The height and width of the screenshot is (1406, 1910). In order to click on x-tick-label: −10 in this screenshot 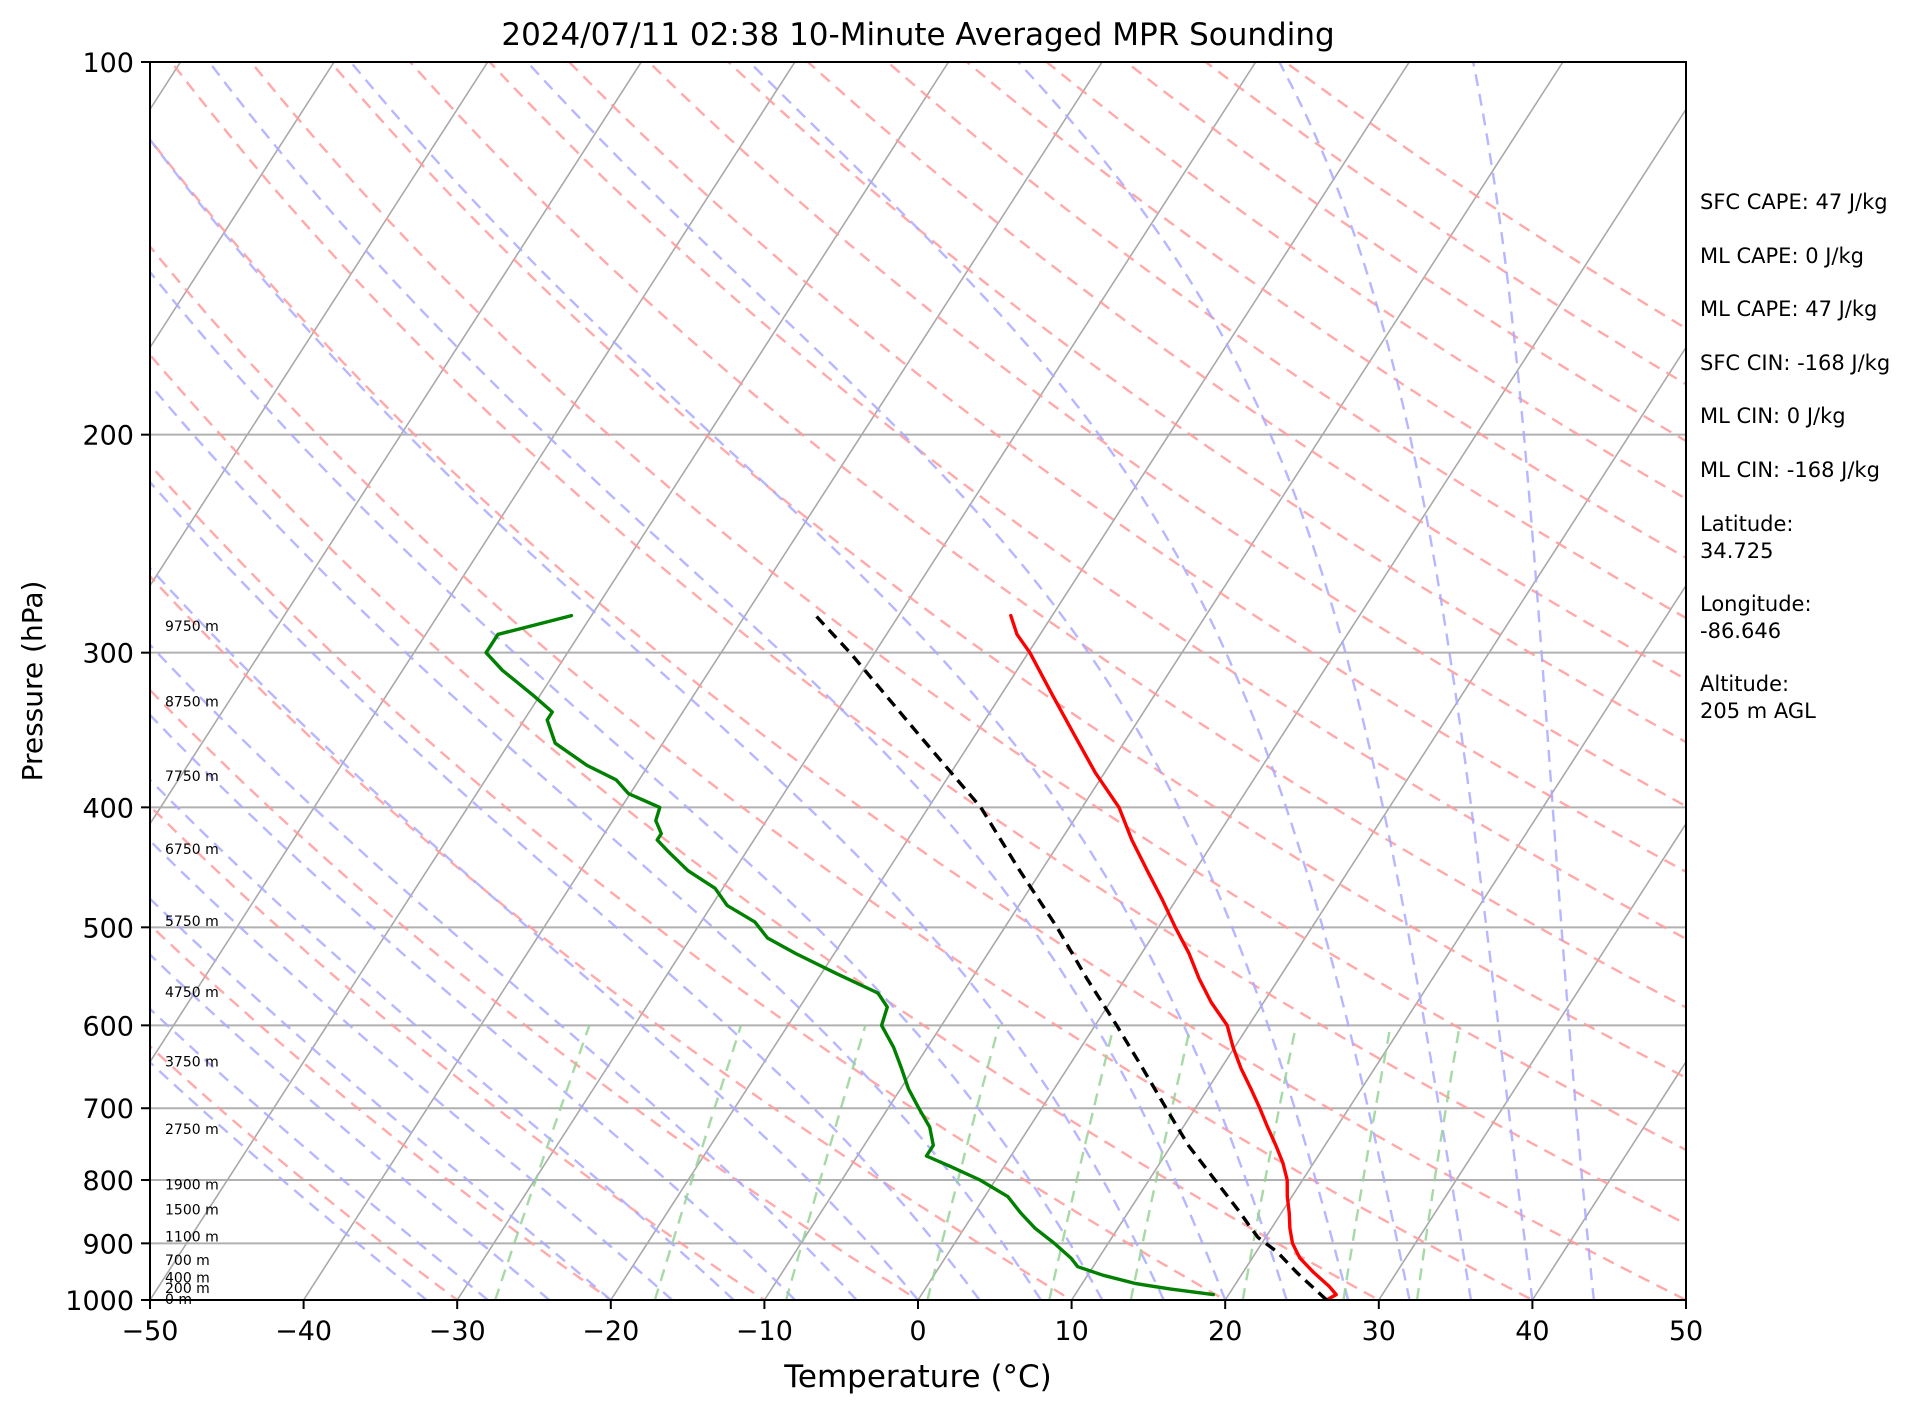, I will do `click(764, 1331)`.